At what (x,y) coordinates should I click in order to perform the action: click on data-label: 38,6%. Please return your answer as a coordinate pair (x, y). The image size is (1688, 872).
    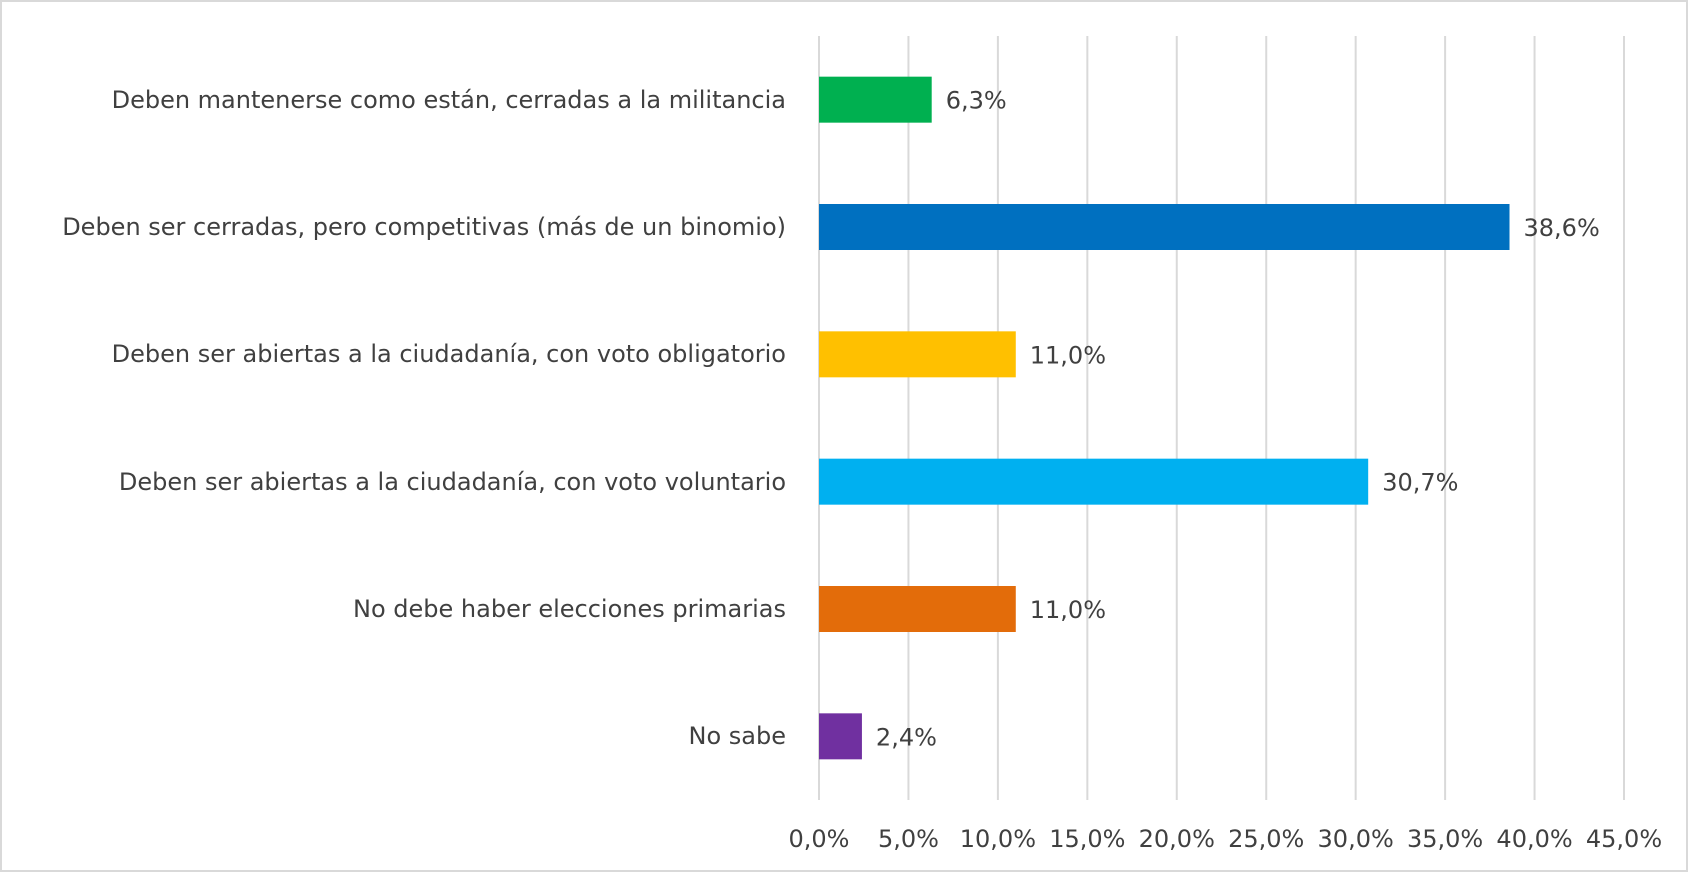
    Looking at the image, I should click on (1562, 228).